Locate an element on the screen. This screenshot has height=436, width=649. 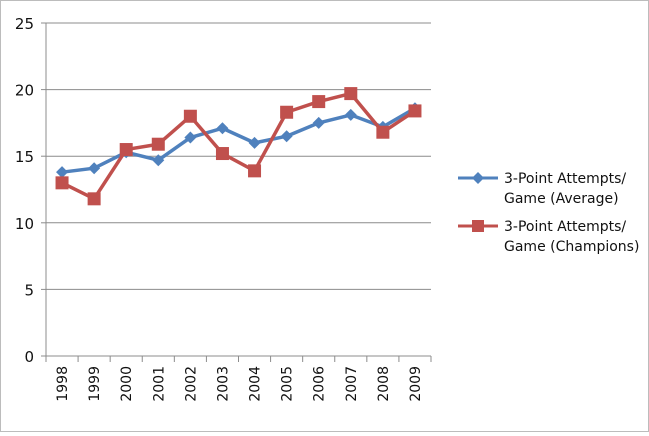
series-line is located at coordinates (238, 146).